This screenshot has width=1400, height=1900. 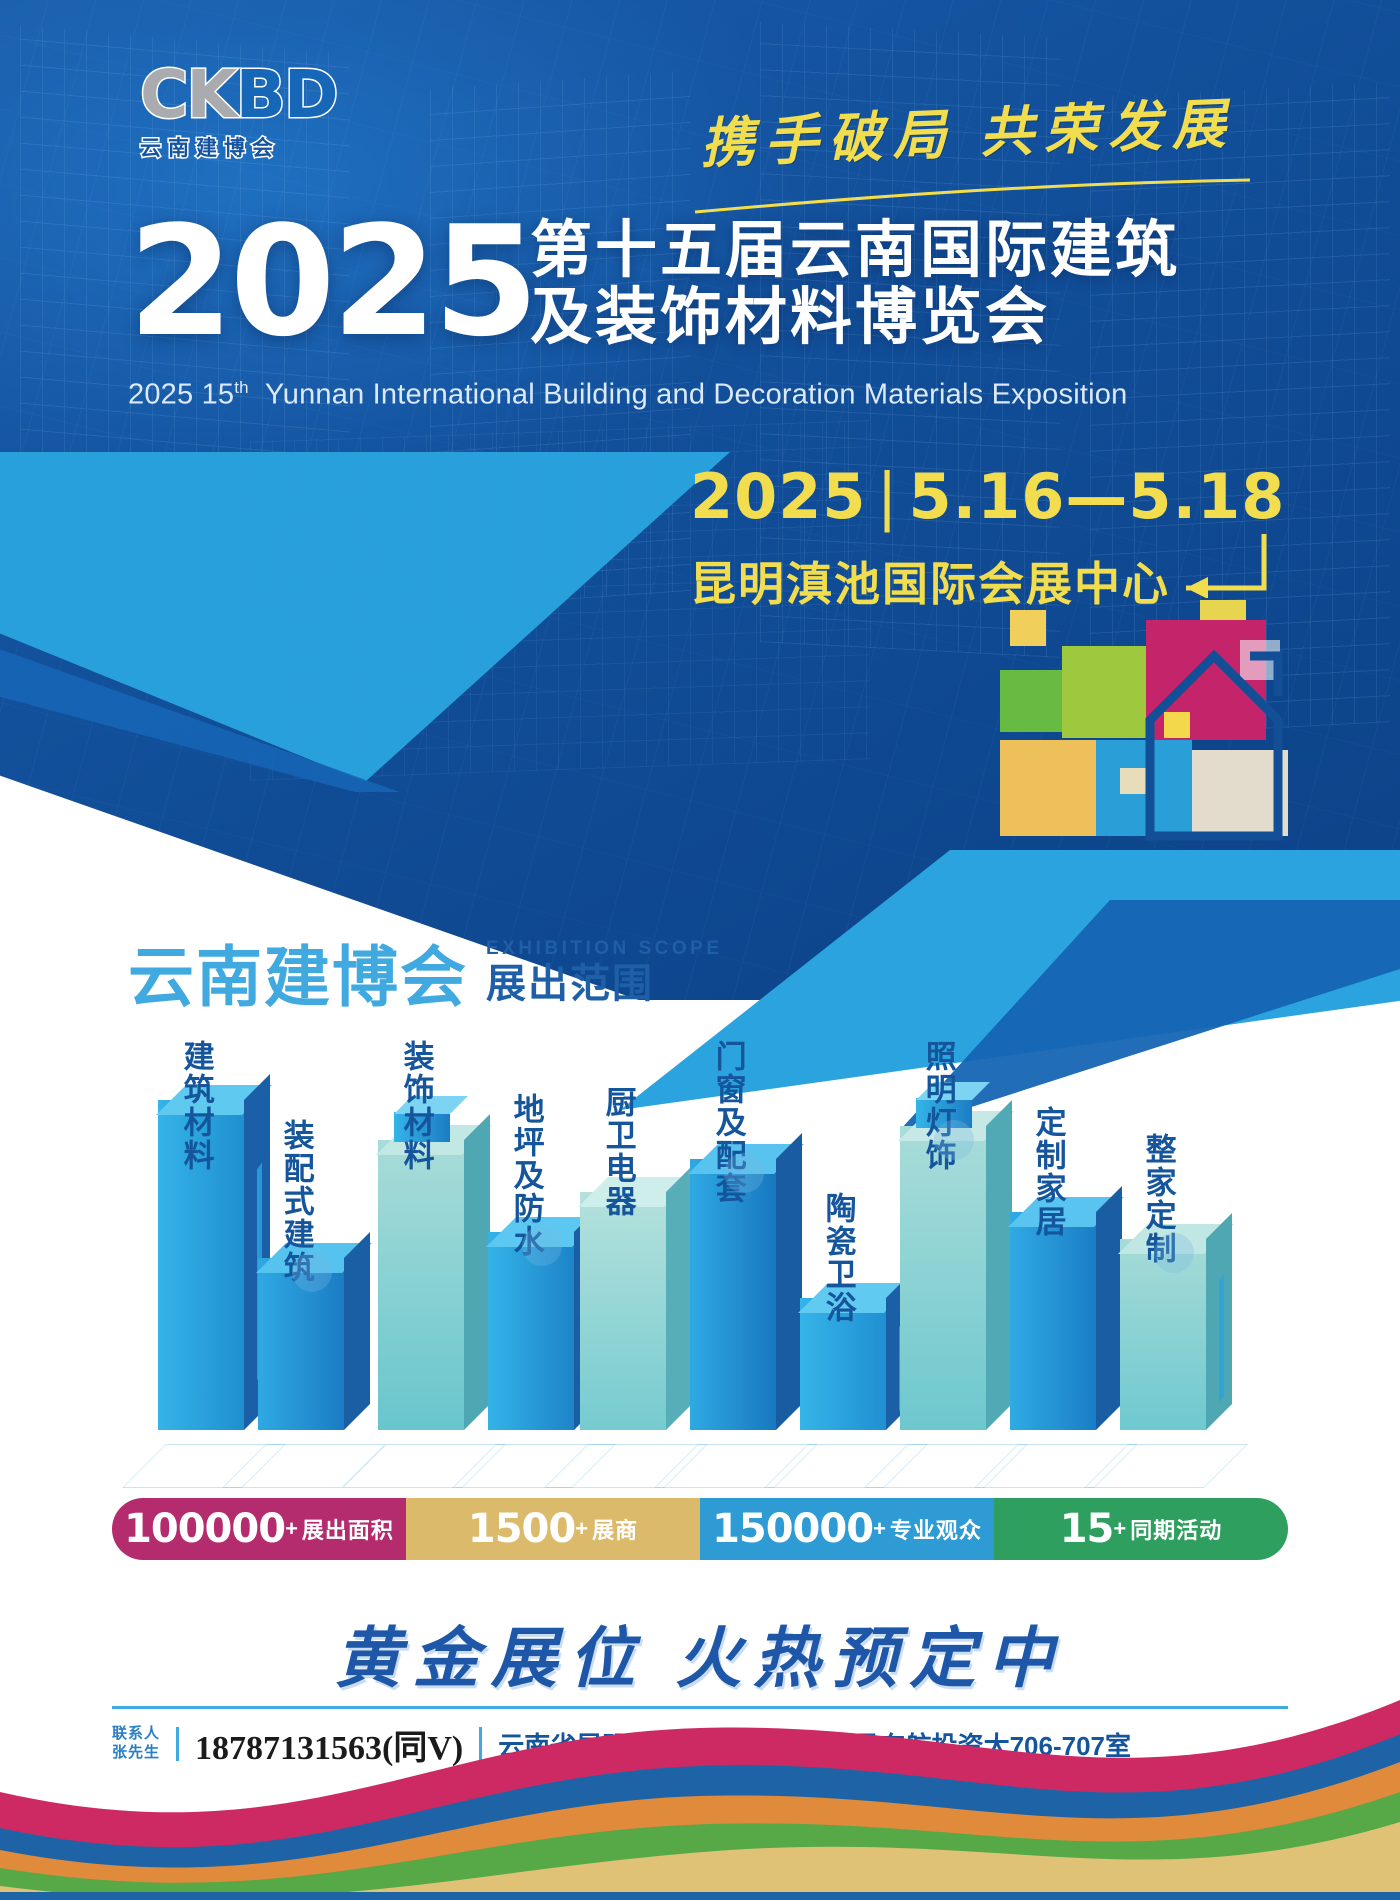 I want to click on stat-item: 150000 + 专业观众, so click(x=847, y=1529).